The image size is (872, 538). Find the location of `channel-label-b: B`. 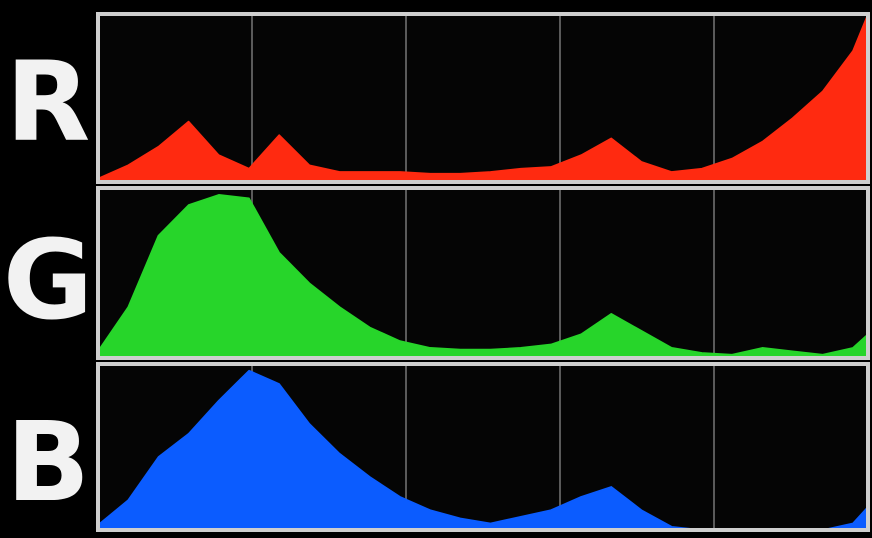

channel-label-b: B is located at coordinates (48, 462).